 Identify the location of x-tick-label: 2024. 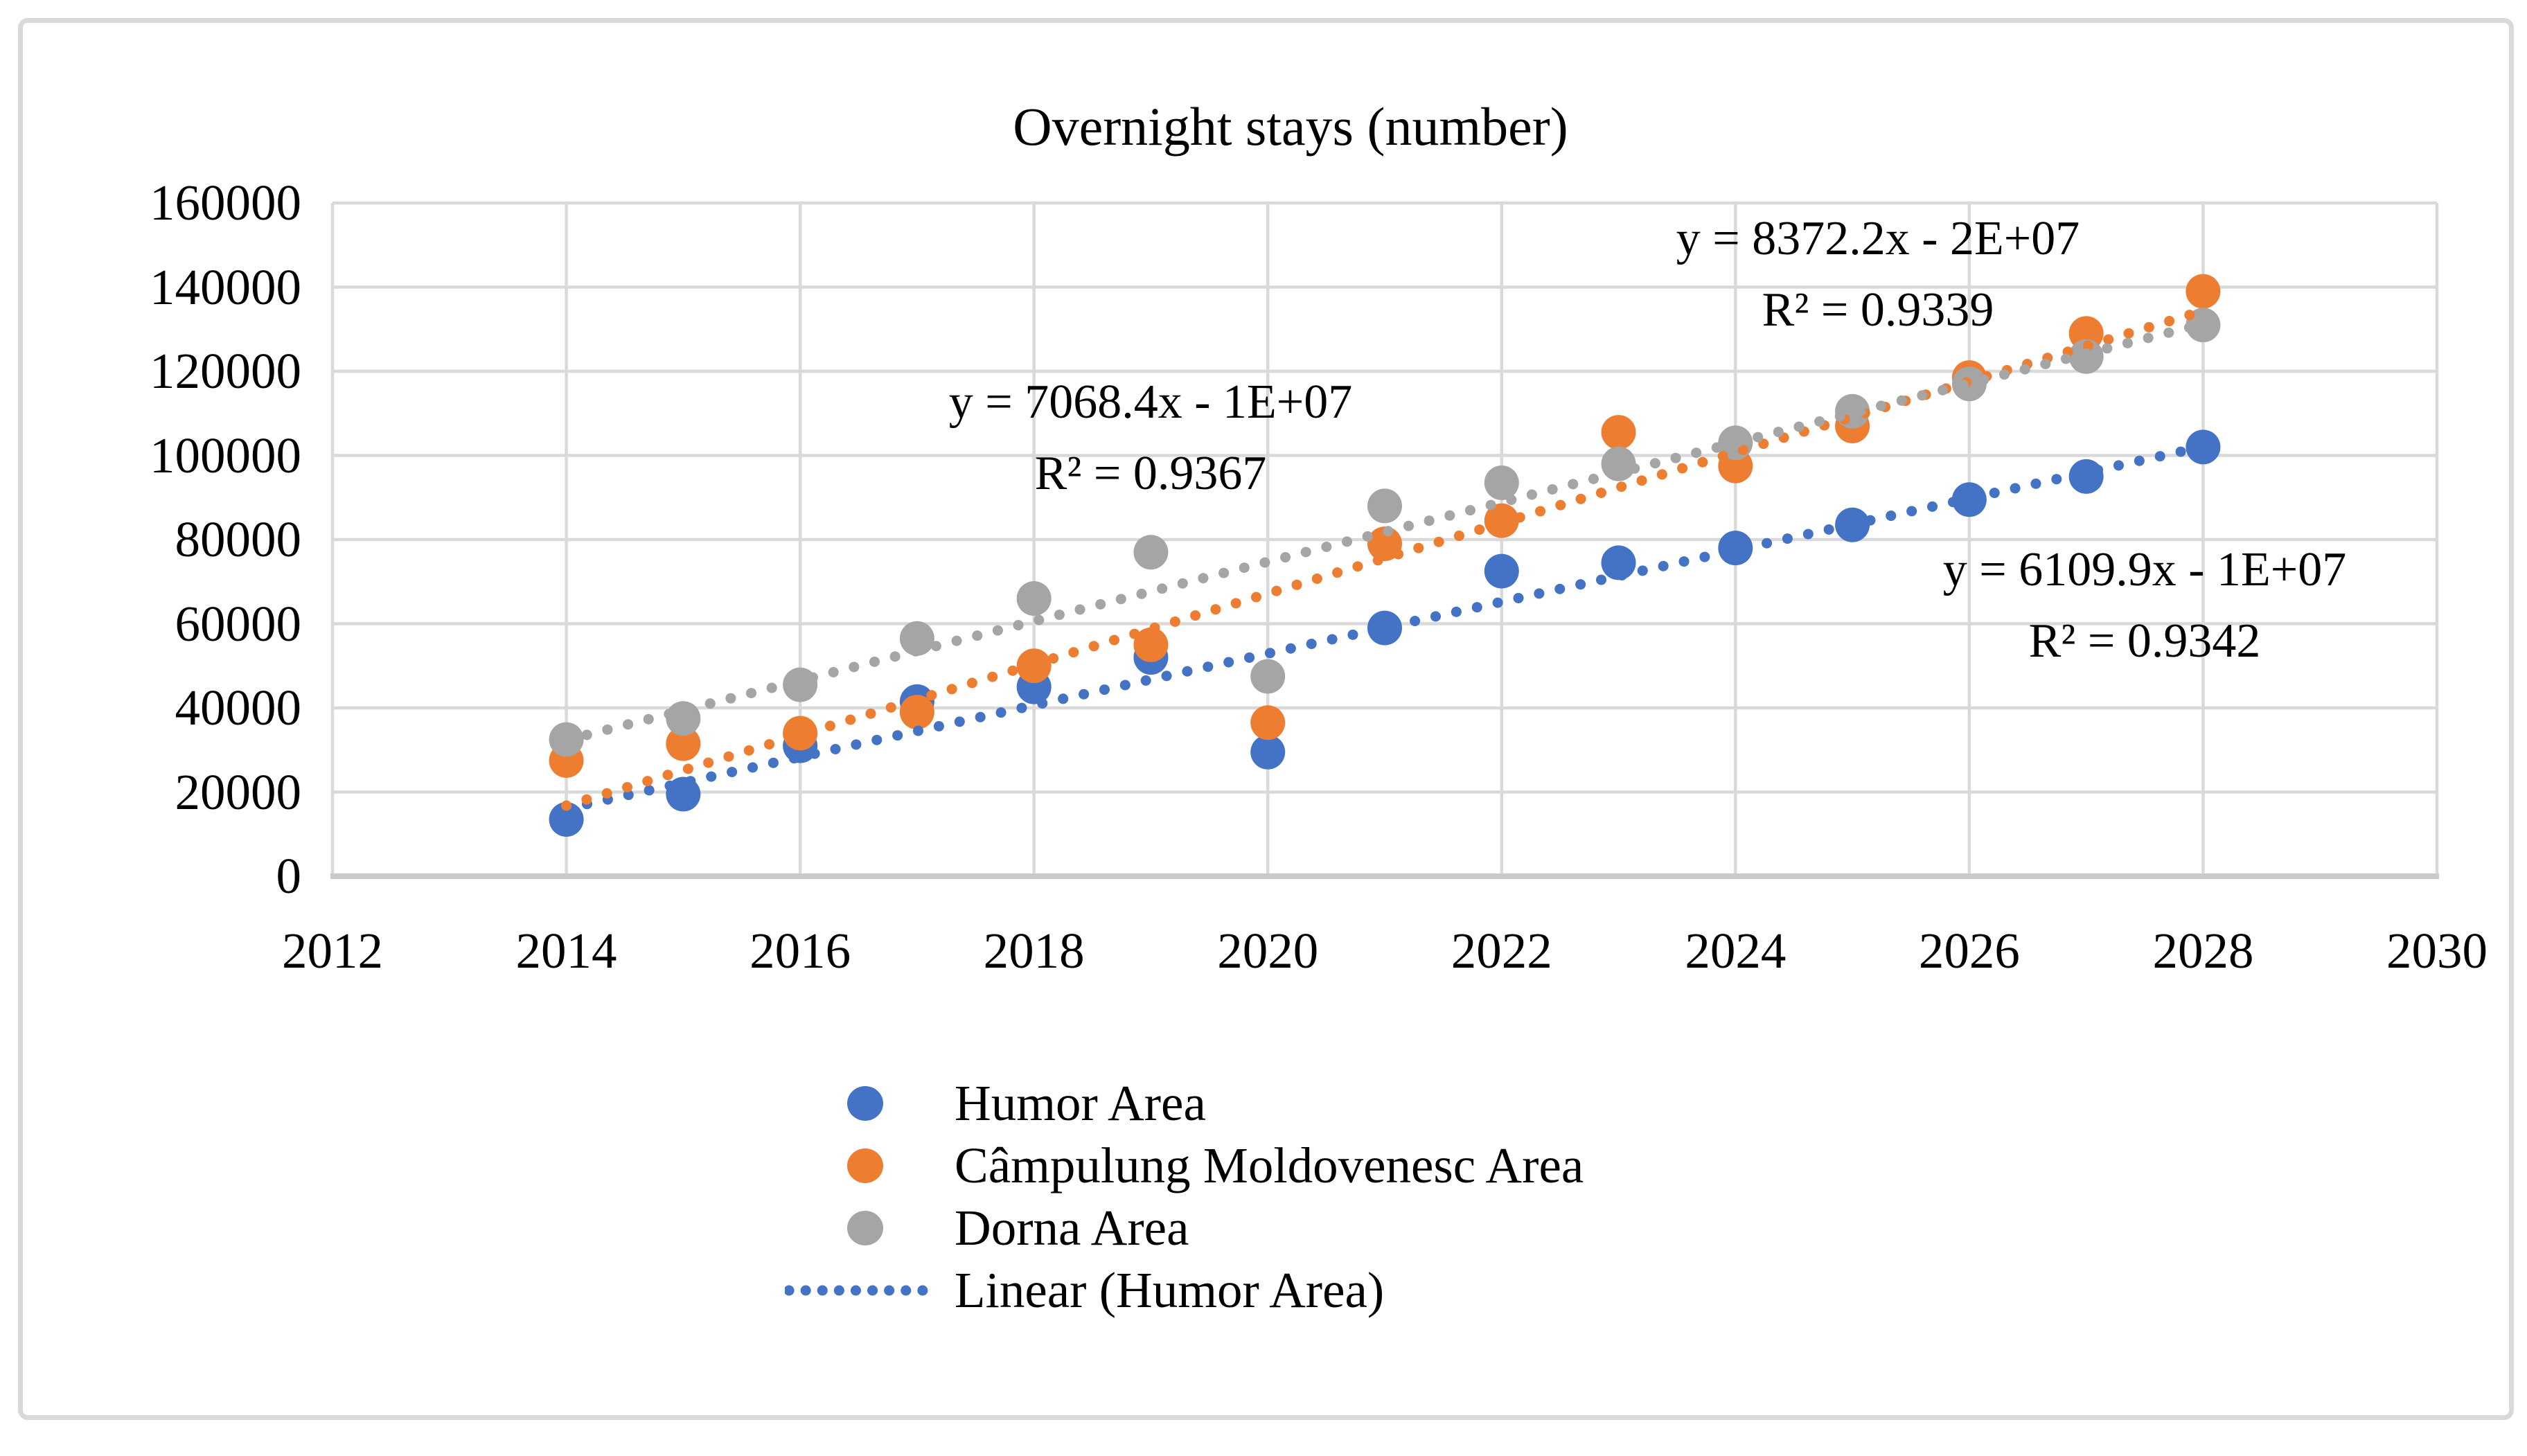
(1735, 951).